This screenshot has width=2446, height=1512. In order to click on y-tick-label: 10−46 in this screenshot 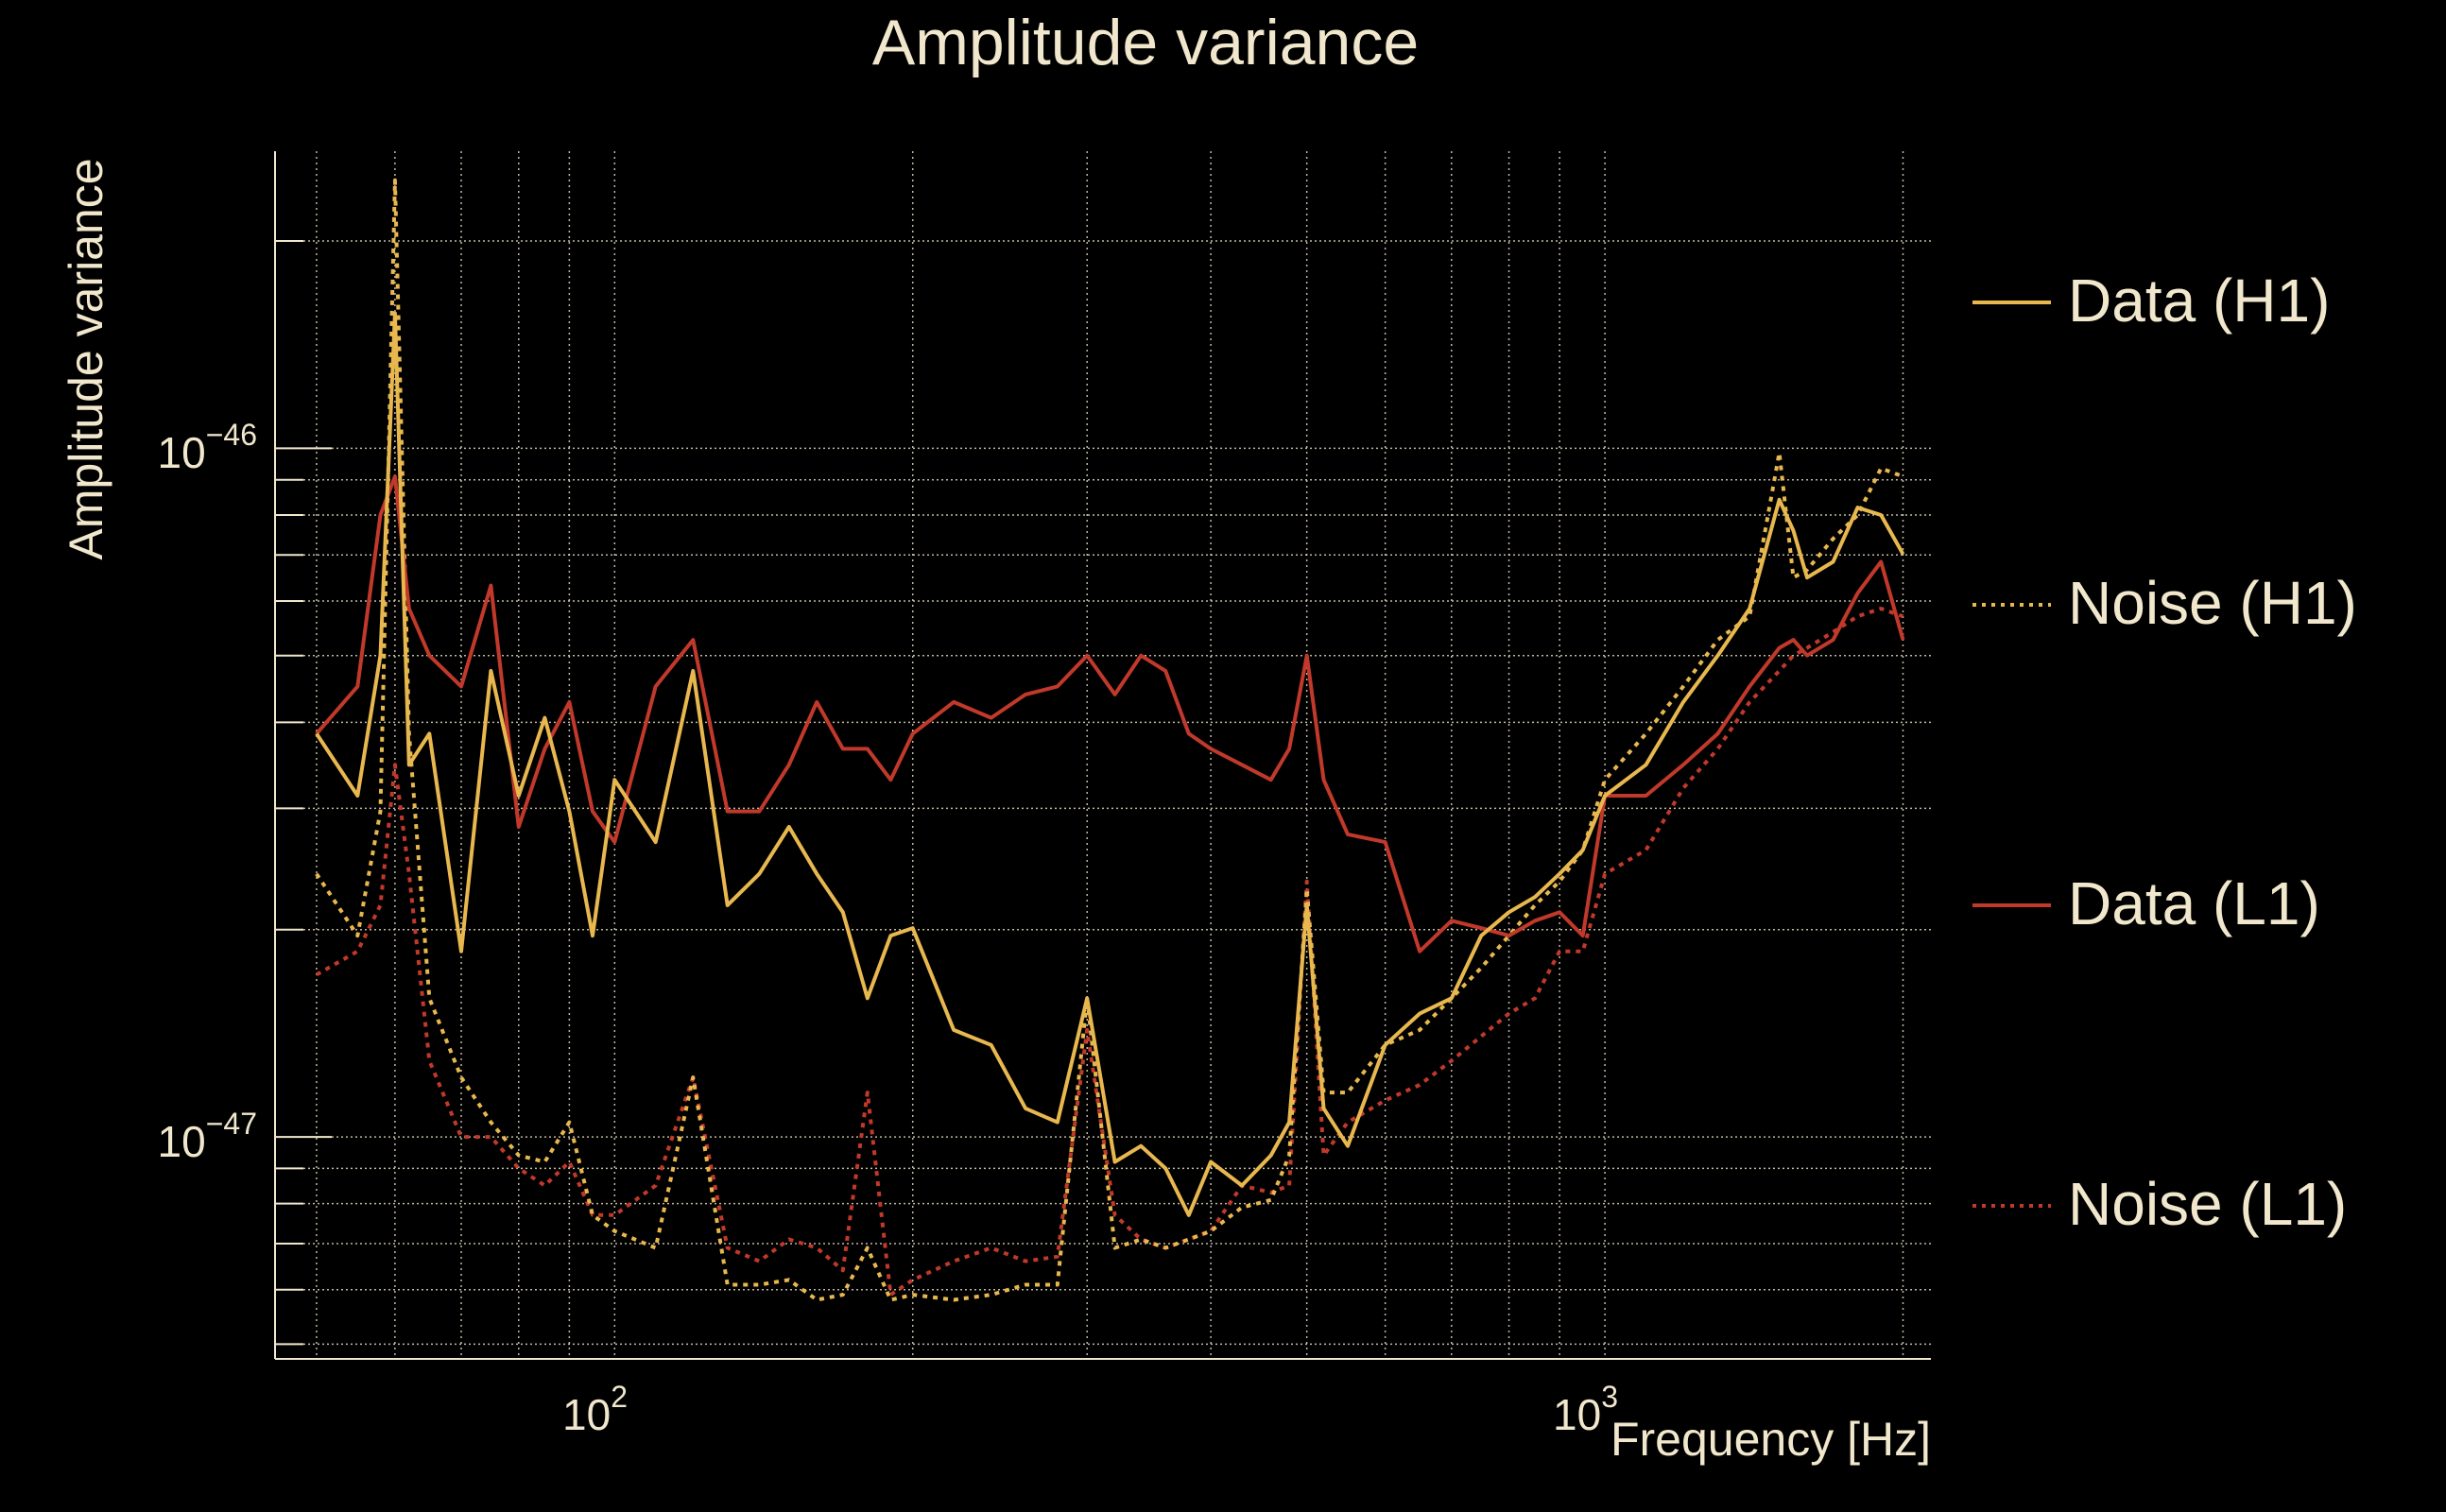, I will do `click(207, 447)`.